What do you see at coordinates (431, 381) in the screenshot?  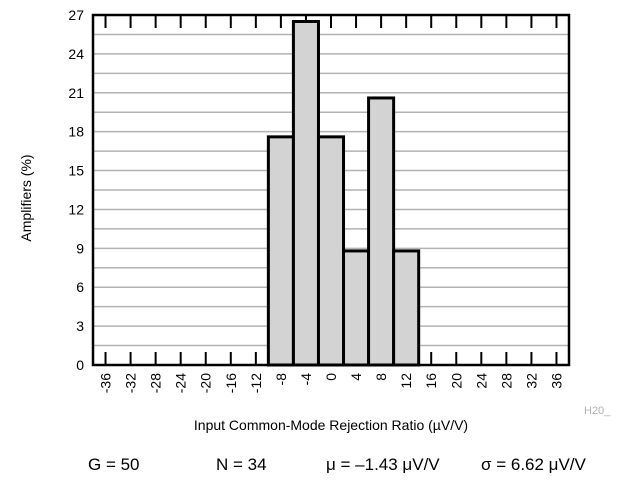 I see `x-tick-label: 16` at bounding box center [431, 381].